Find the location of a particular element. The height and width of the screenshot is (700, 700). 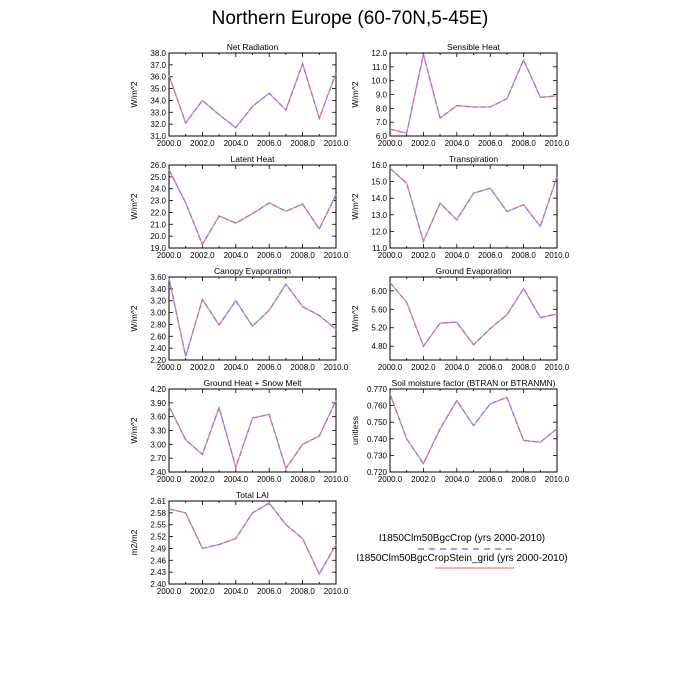

y-tick-label: 2.60 is located at coordinates (158, 336).